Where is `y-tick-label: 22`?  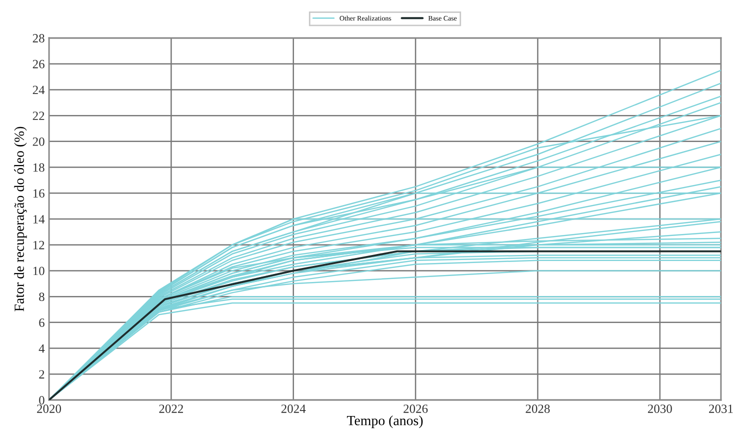 y-tick-label: 22 is located at coordinates (38, 116).